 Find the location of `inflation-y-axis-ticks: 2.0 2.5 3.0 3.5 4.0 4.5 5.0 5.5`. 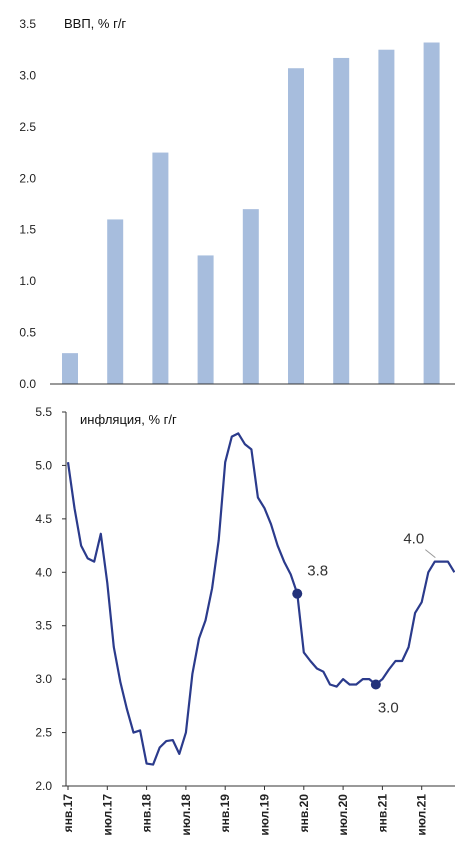

inflation-y-axis-ticks: 2.0 2.5 3.0 3.5 4.0 4.5 5.0 5.5 is located at coordinates (50, 599).